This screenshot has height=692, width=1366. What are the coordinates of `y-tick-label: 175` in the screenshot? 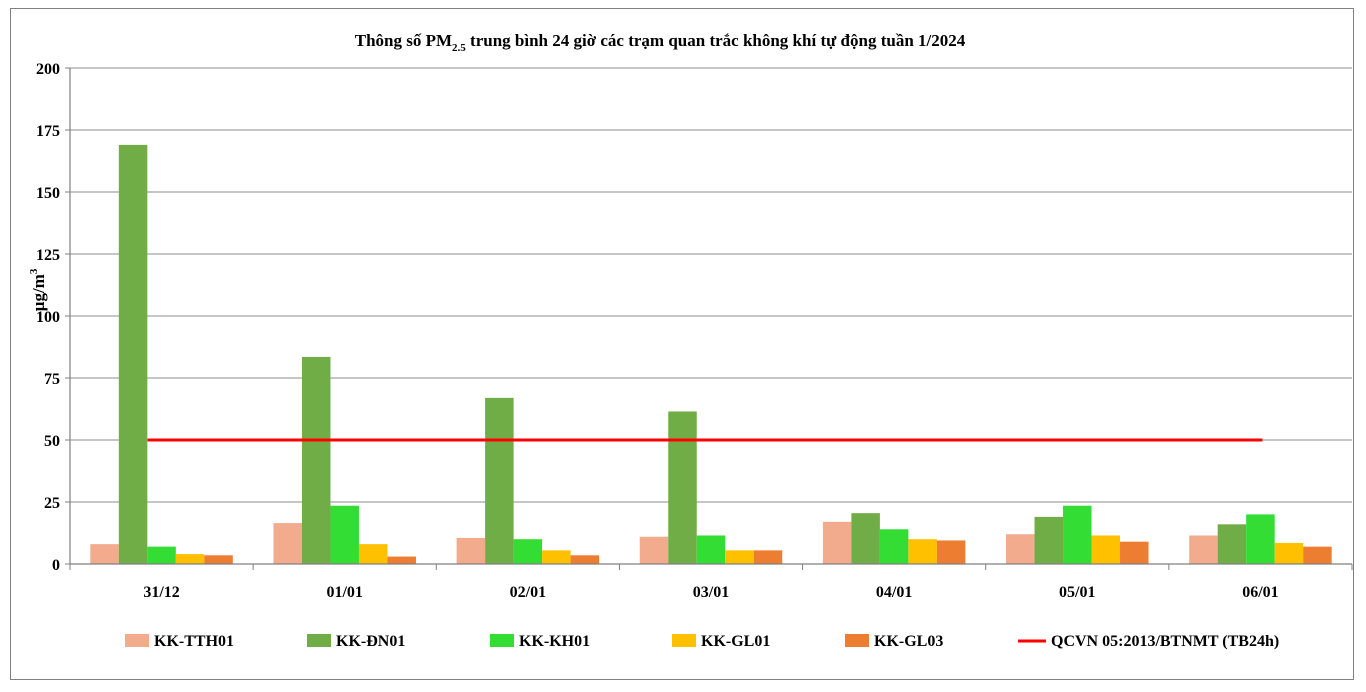 It's located at (48, 131).